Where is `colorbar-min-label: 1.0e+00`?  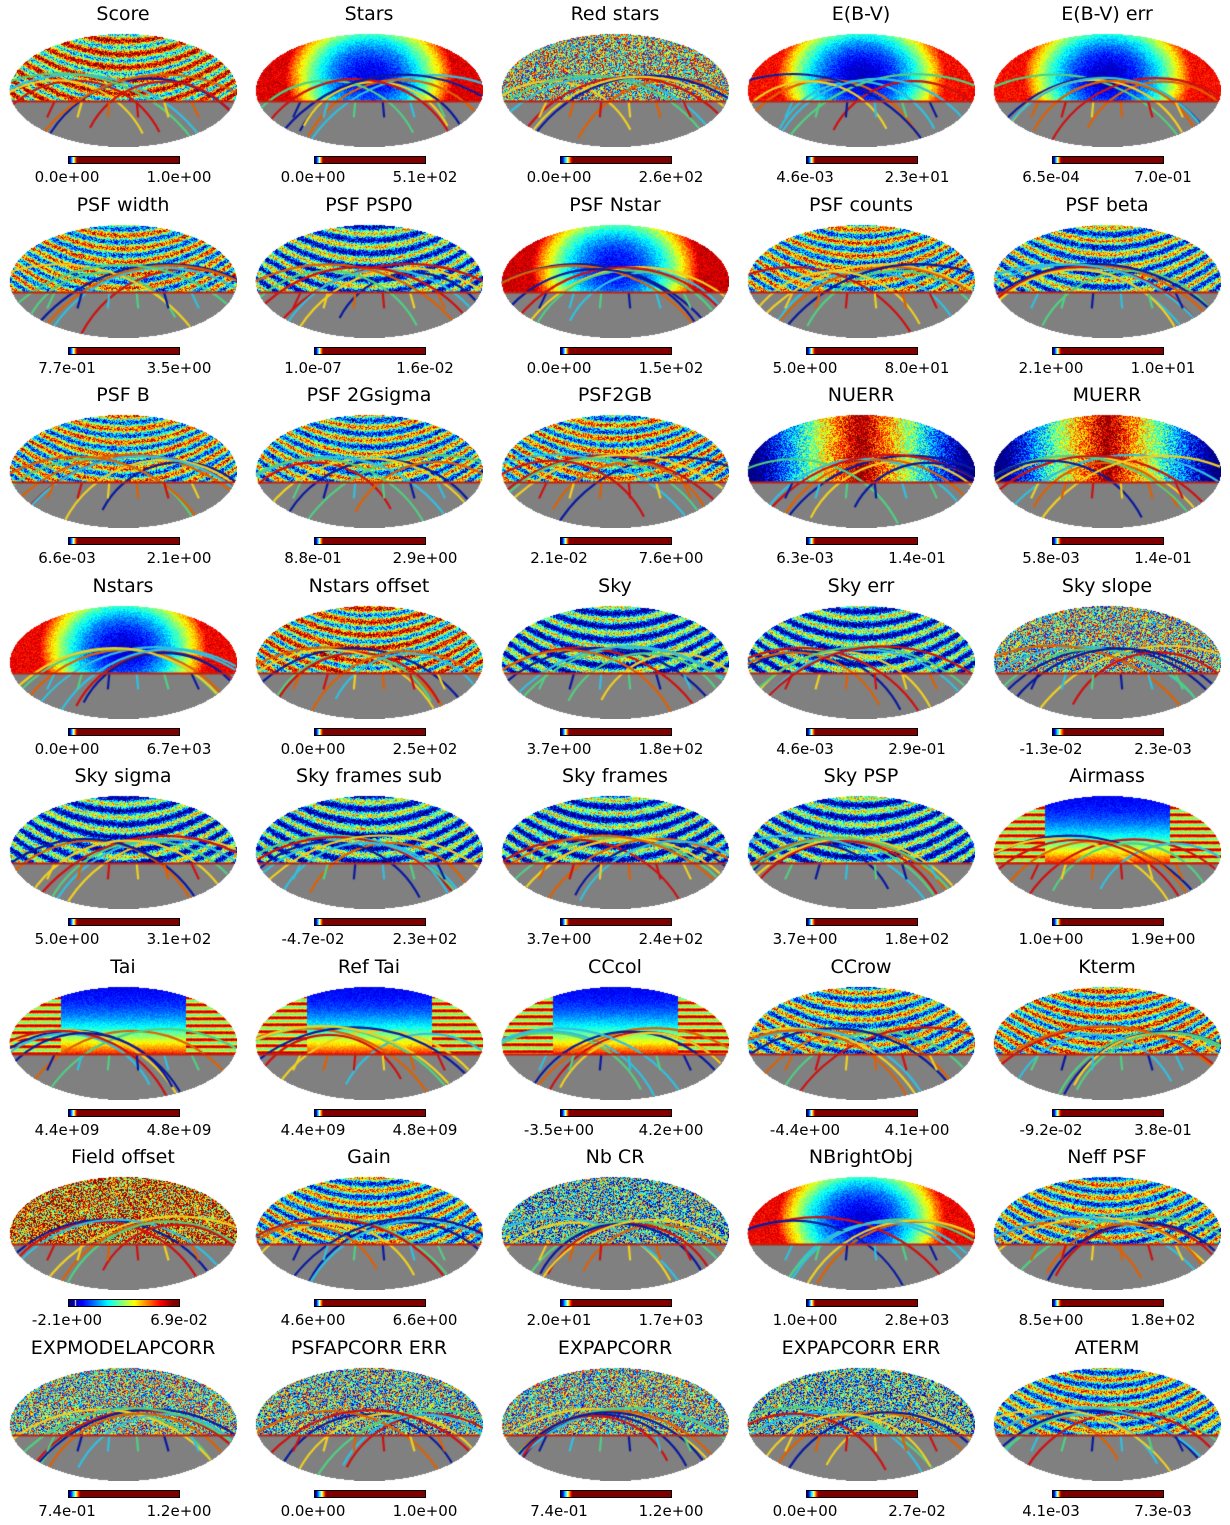 colorbar-min-label: 1.0e+00 is located at coordinates (1051, 939).